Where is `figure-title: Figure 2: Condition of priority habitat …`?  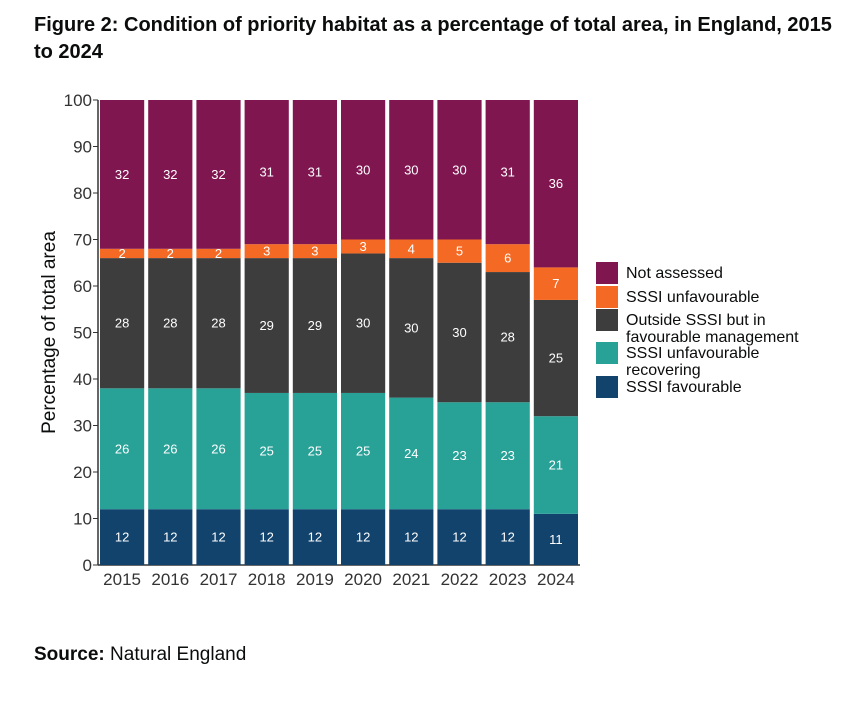
figure-title: Figure 2: Condition of priority habitat … is located at coordinates (433, 38).